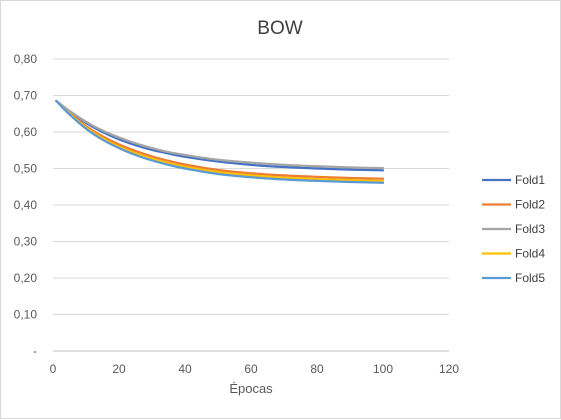  What do you see at coordinates (53, 369) in the screenshot?
I see `x-tick-label: 0` at bounding box center [53, 369].